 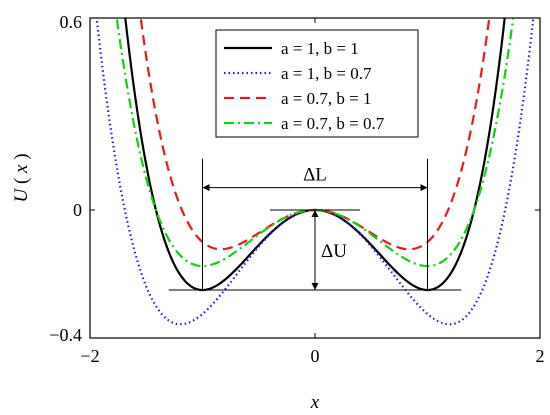 I want to click on y-tick-label-1: 0, so click(x=77, y=210).